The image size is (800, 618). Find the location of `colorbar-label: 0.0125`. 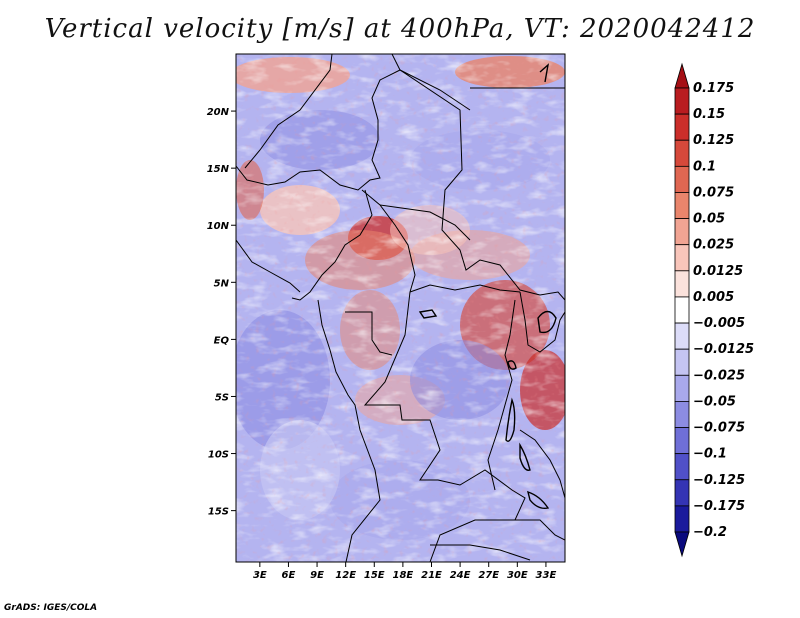

colorbar-label: 0.0125 is located at coordinates (718, 271).